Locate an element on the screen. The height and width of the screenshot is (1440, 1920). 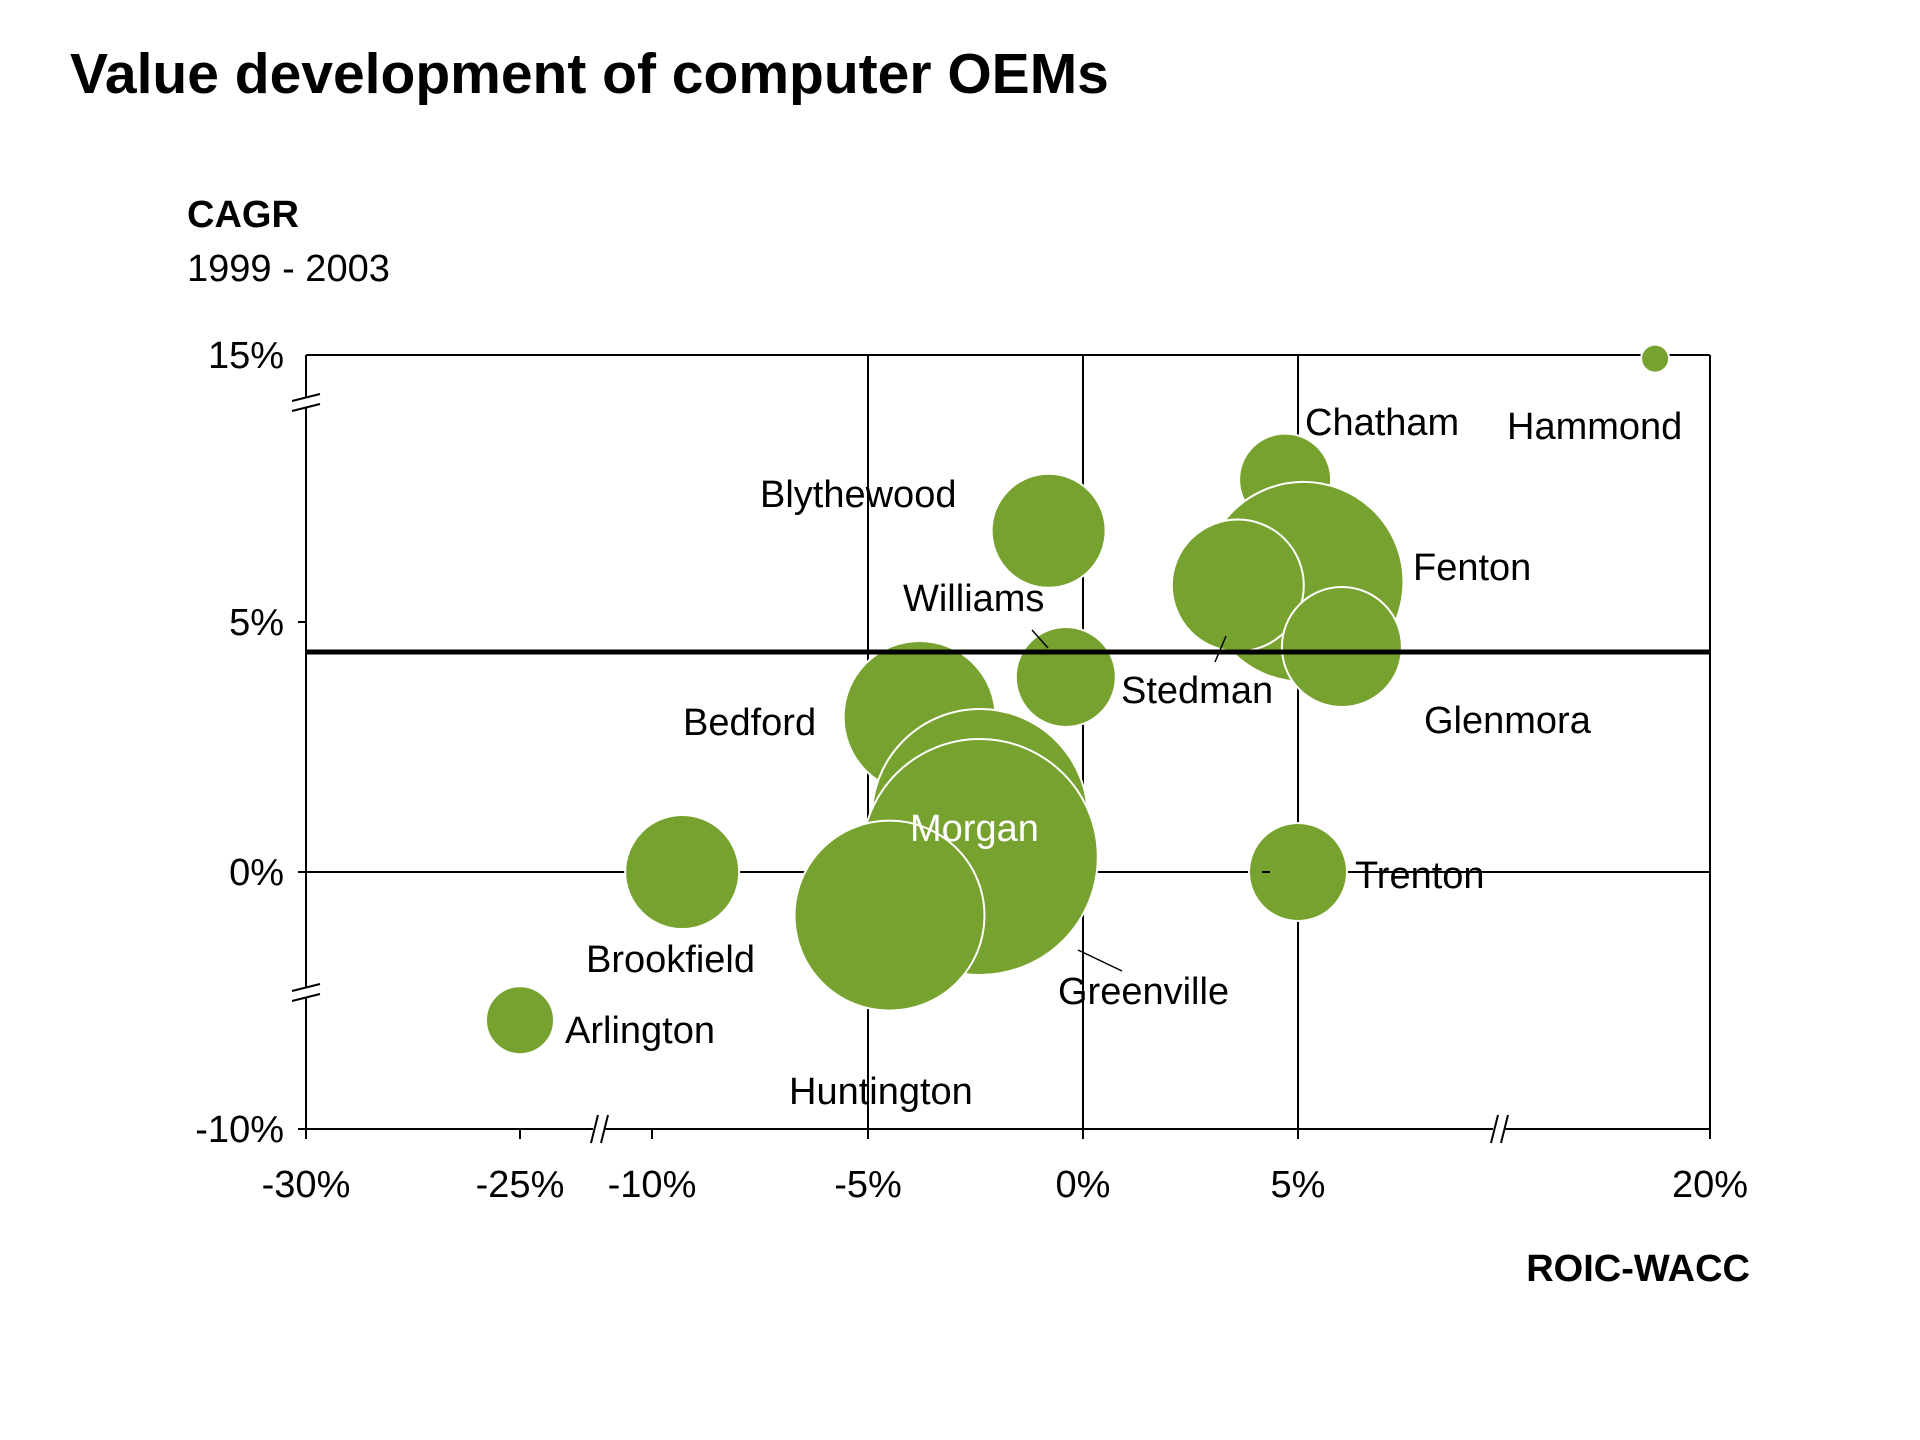
bubble-blythewood is located at coordinates (1048, 530).